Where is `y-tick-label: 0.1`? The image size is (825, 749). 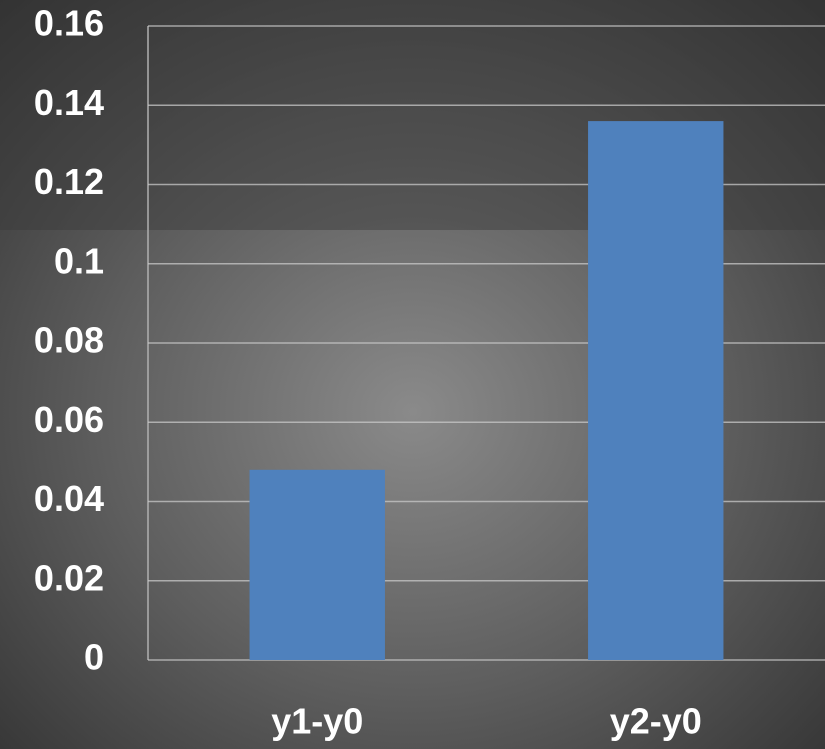
y-tick-label: 0.1 is located at coordinates (79, 260).